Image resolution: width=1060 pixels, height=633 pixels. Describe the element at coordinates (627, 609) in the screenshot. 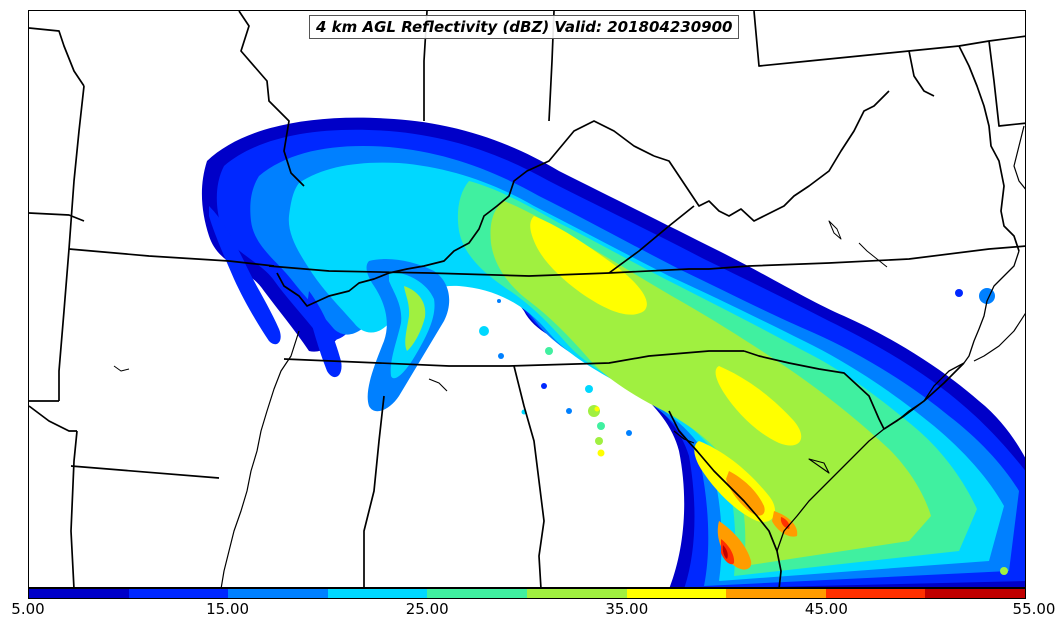

I see `colorbar-tick-label: 35.00` at that location.